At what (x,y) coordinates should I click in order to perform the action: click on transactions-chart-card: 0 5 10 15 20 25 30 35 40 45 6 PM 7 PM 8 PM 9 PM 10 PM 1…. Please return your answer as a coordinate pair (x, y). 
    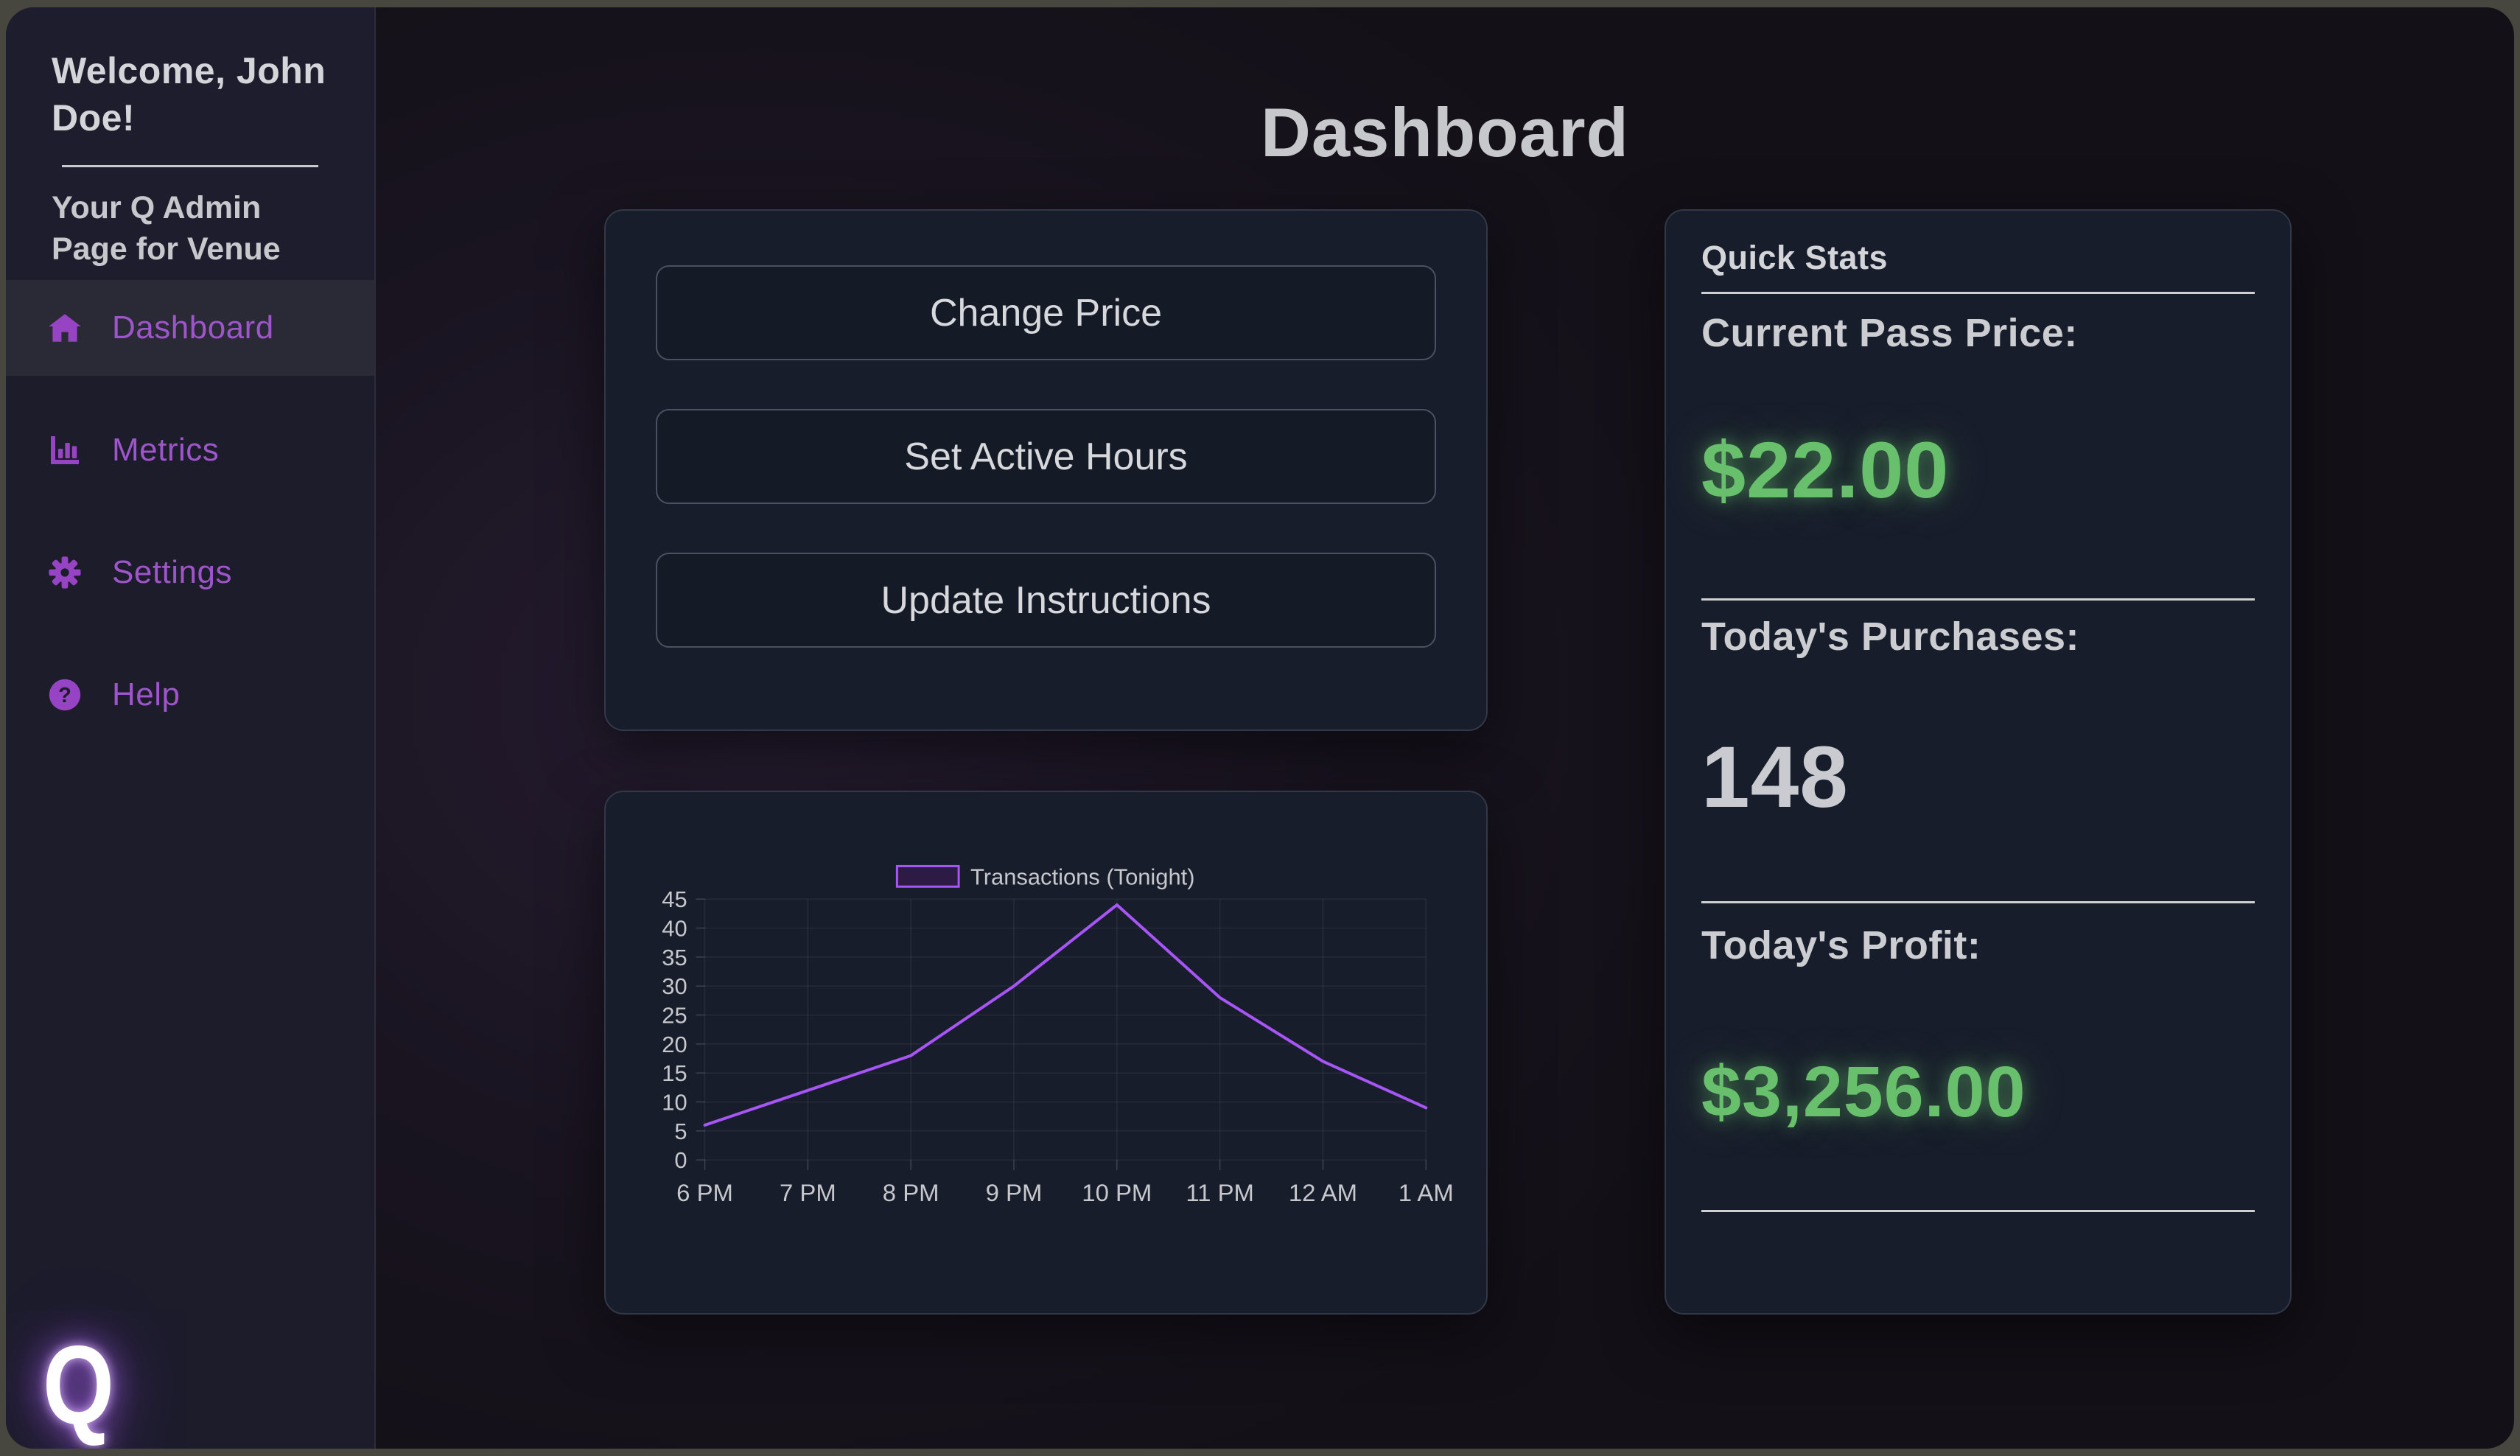
    Looking at the image, I should click on (1046, 1053).